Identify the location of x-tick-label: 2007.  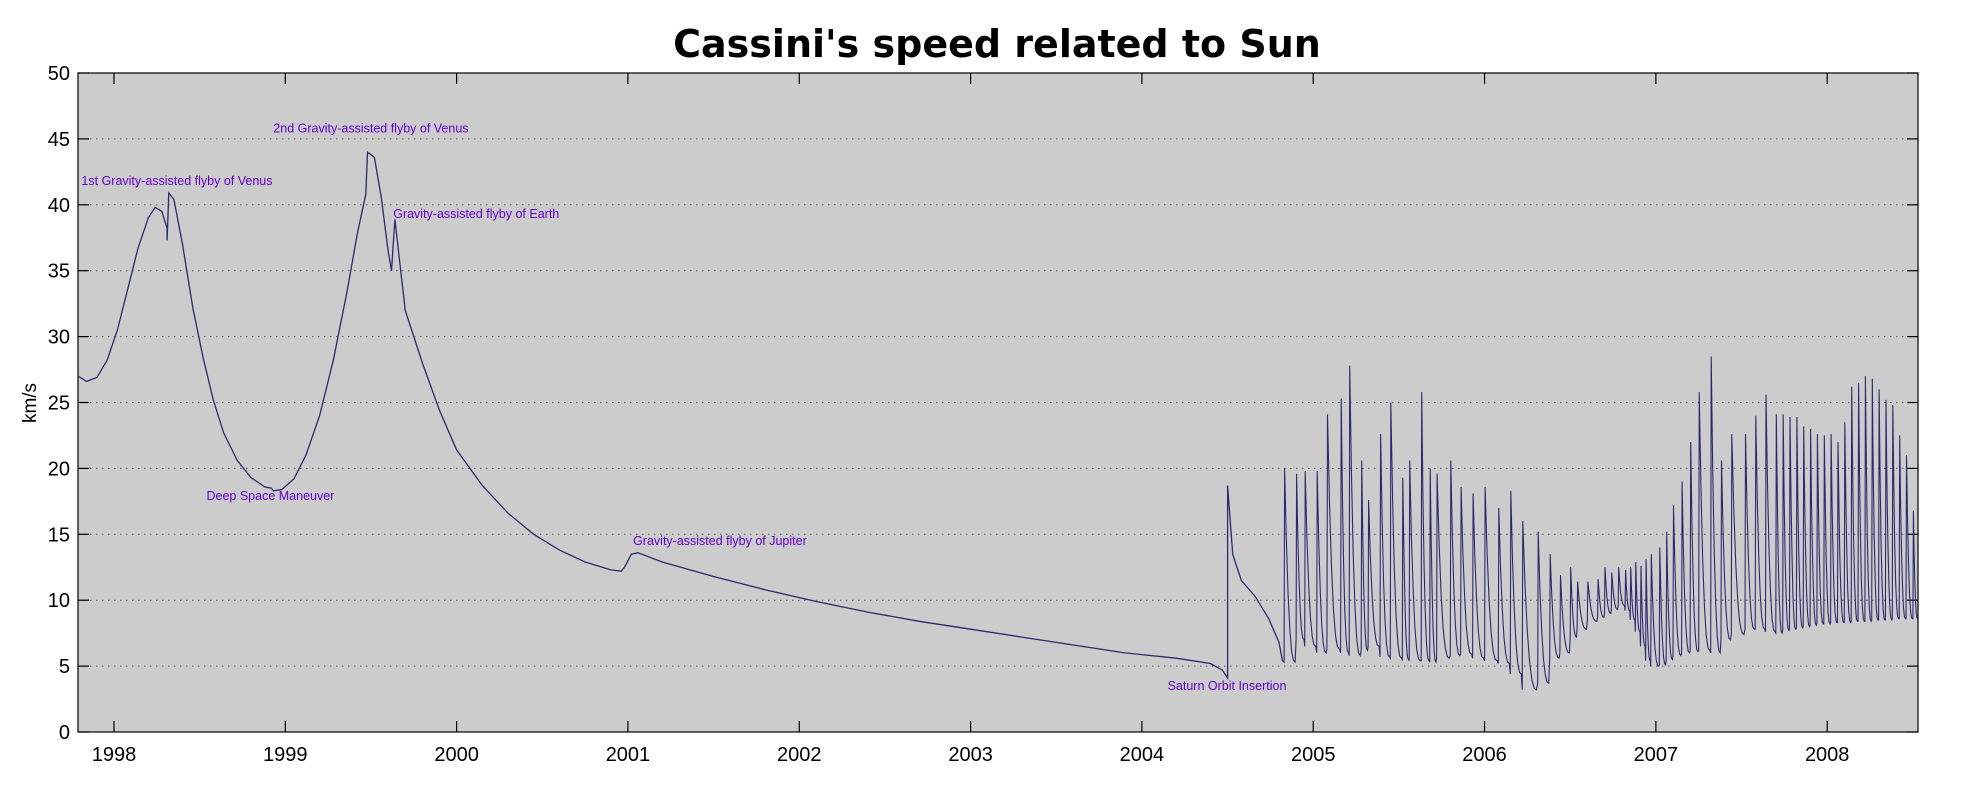
(1656, 755).